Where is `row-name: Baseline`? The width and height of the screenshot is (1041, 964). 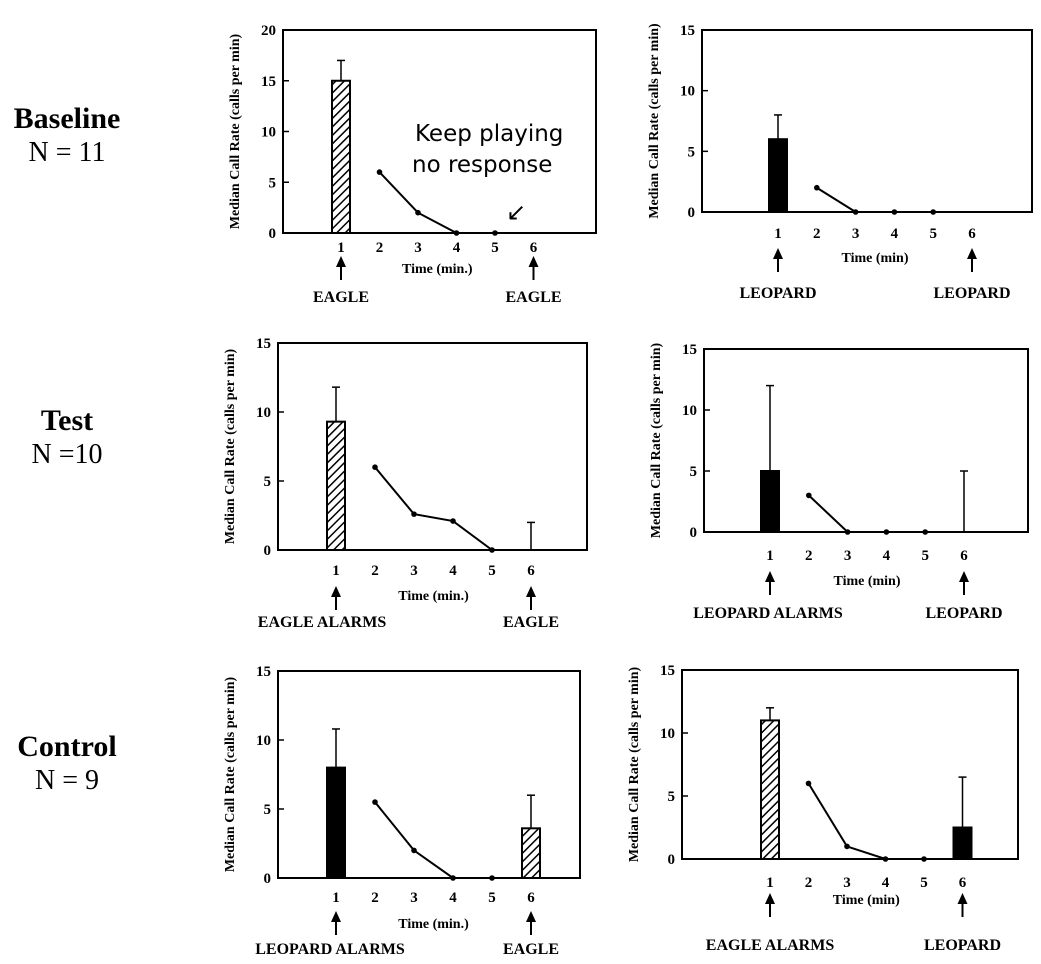
row-name: Baseline is located at coordinates (67, 118).